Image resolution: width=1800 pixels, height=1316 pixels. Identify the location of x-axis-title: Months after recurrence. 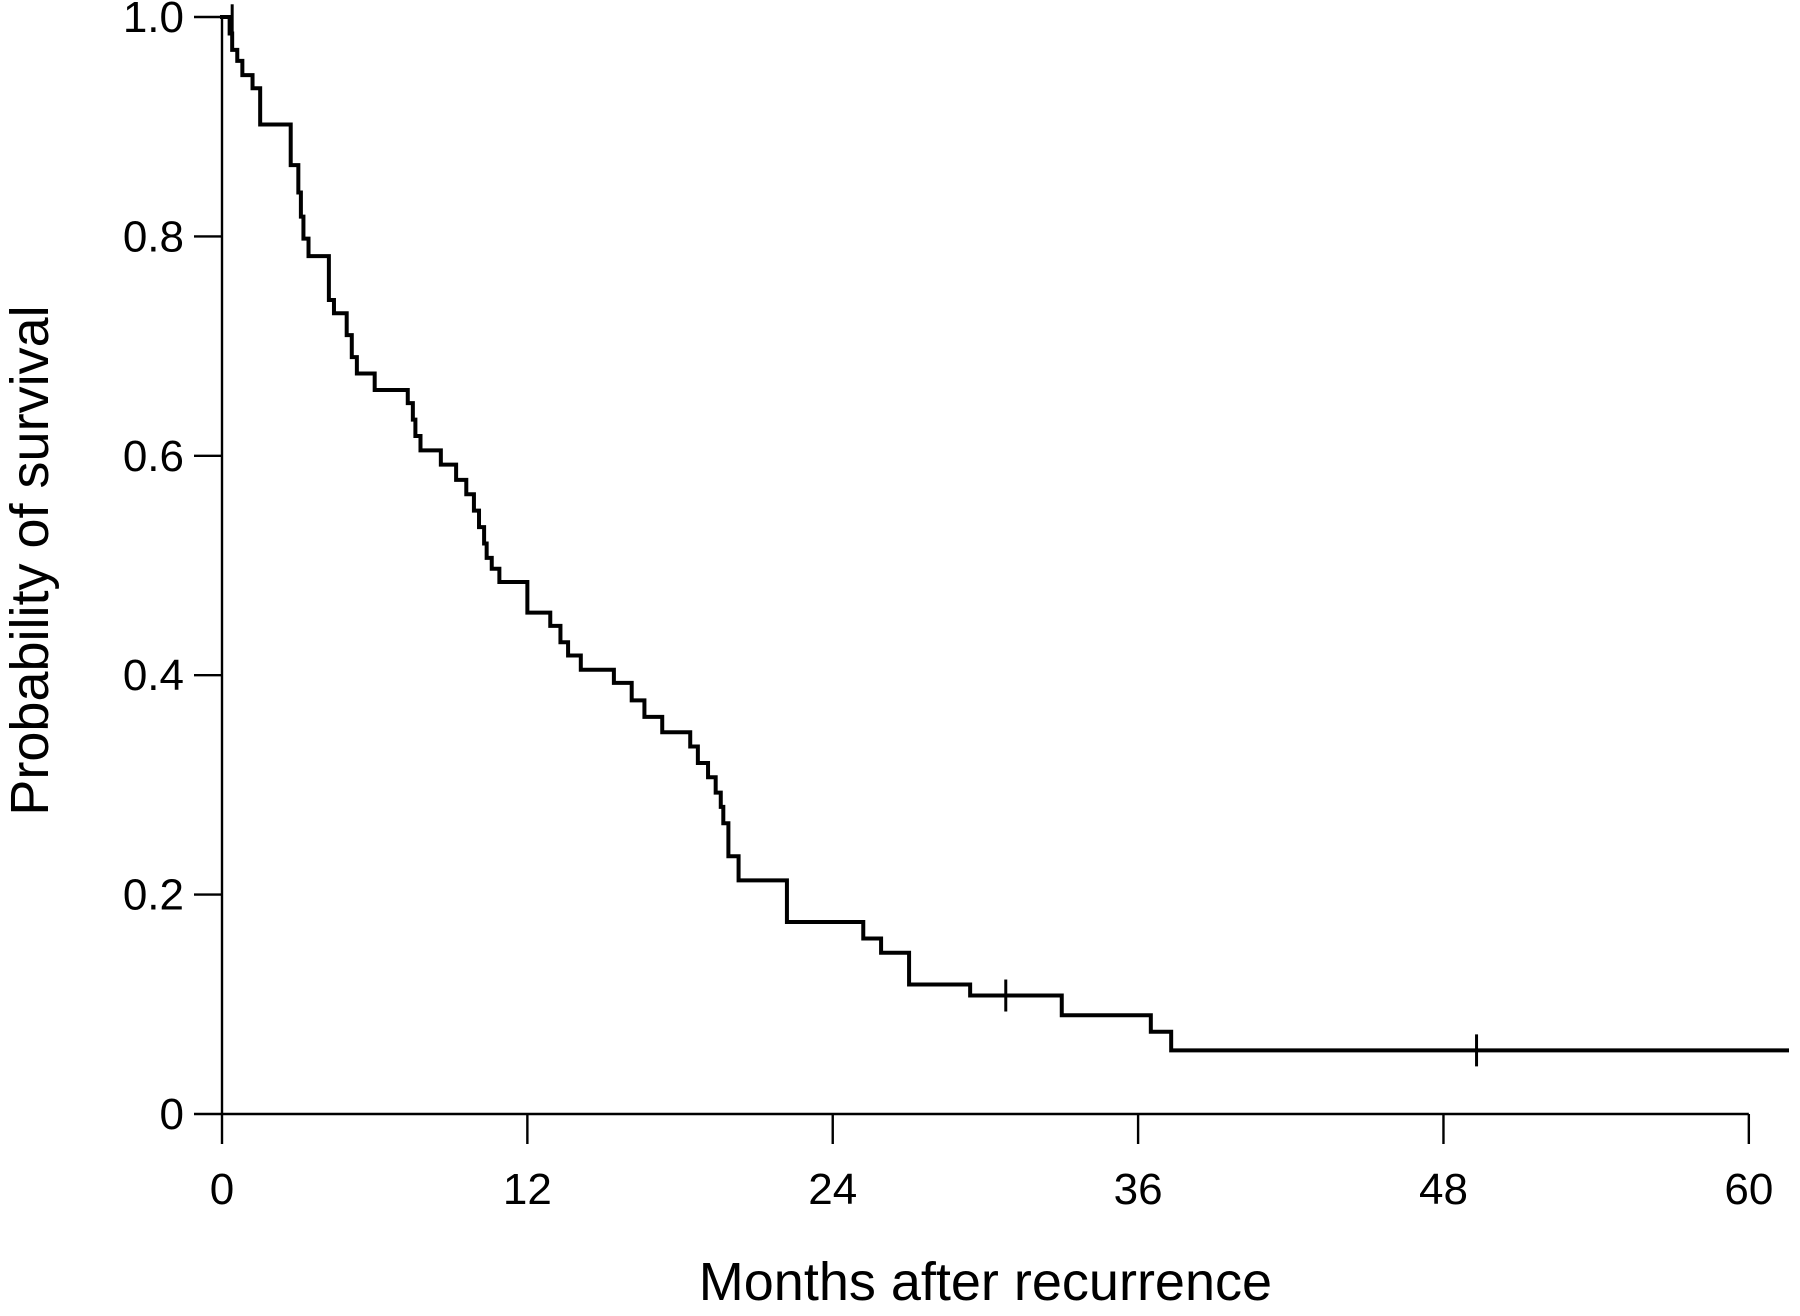
(985, 1282).